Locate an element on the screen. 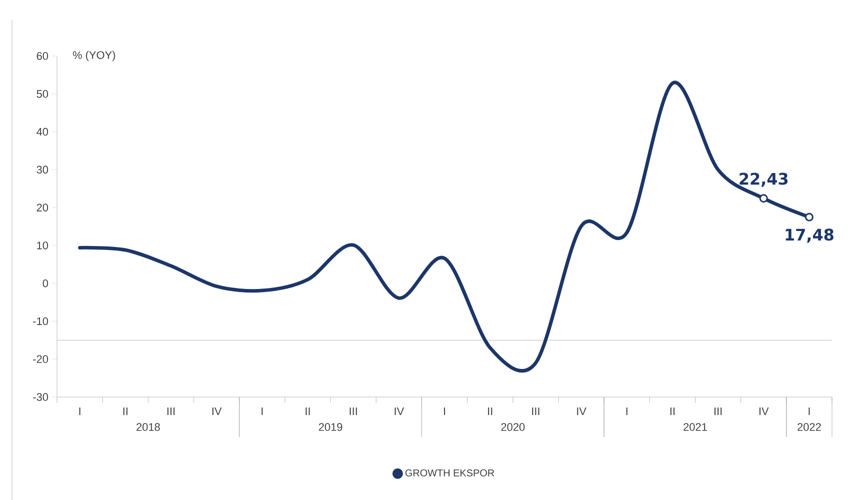  y-tick-label: -20 is located at coordinates (40, 359).